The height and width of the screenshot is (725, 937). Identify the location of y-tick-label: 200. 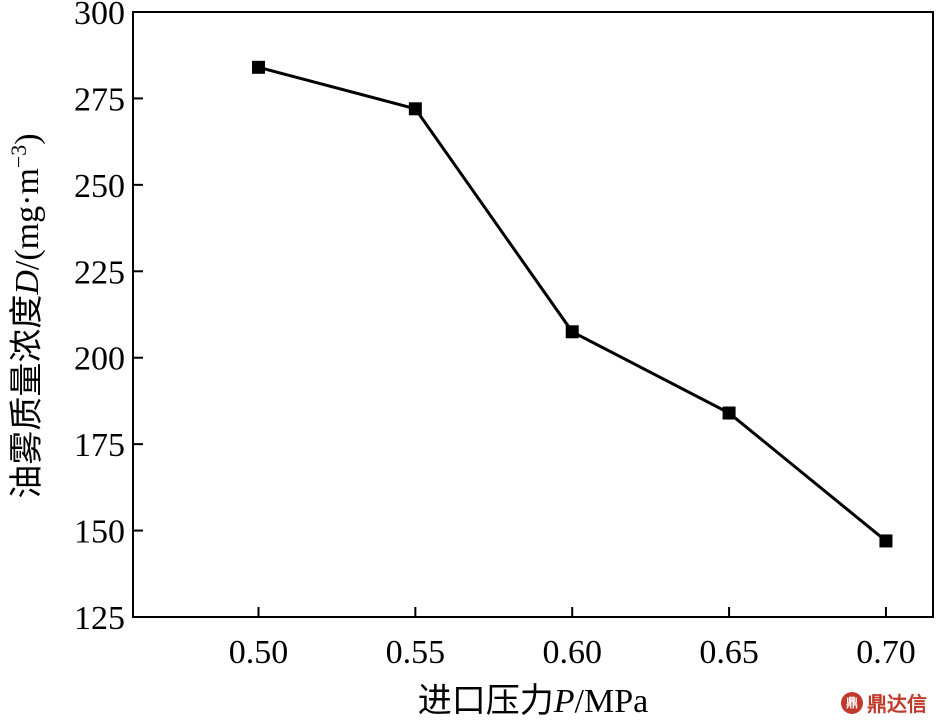
(99, 359).